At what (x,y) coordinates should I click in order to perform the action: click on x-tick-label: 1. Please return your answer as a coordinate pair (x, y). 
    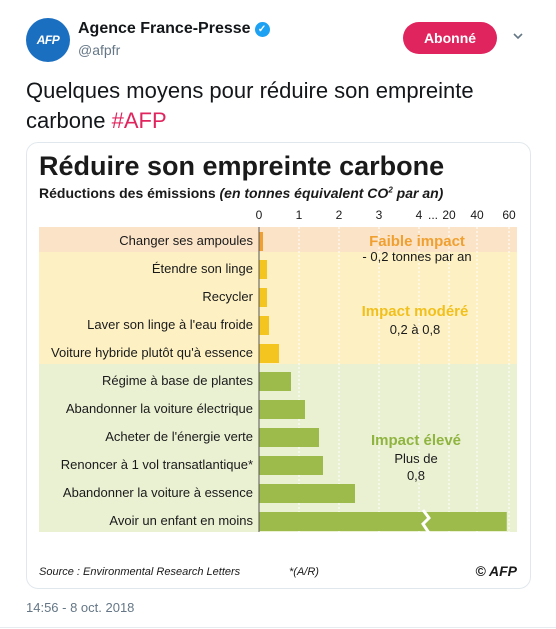
    Looking at the image, I should click on (299, 215).